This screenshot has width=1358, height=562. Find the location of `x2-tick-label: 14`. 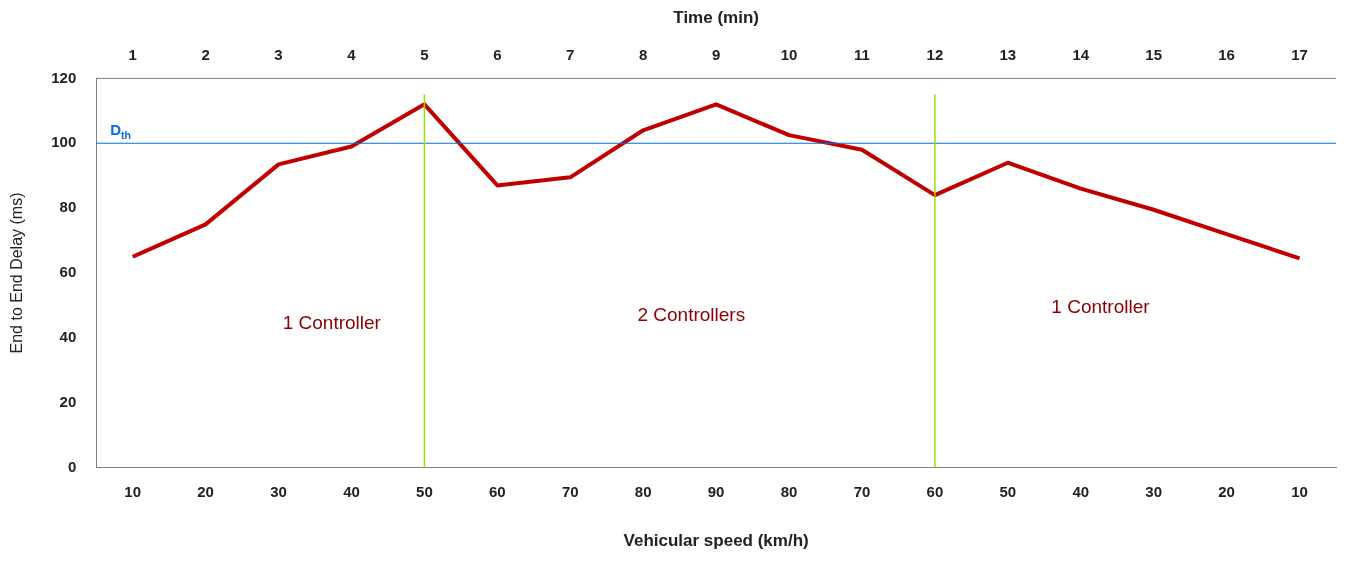

x2-tick-label: 14 is located at coordinates (1081, 54).